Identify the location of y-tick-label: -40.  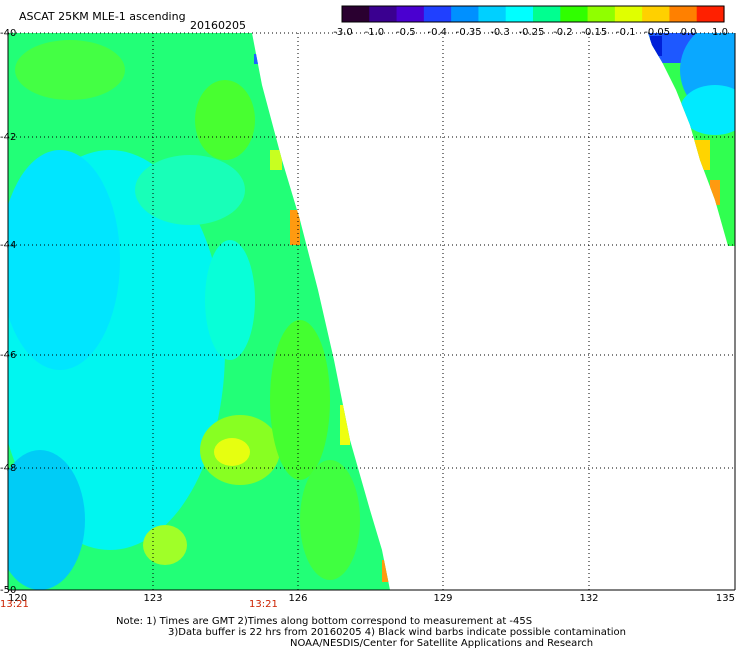
(8, 33).